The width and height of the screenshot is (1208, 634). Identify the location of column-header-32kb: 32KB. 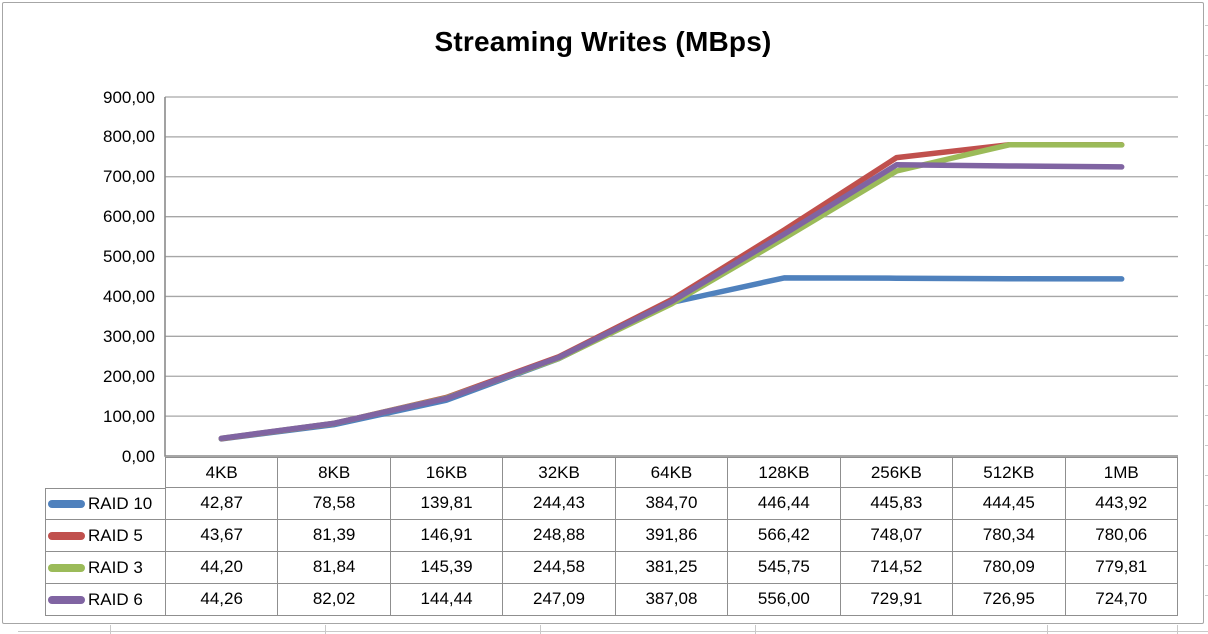
(559, 473).